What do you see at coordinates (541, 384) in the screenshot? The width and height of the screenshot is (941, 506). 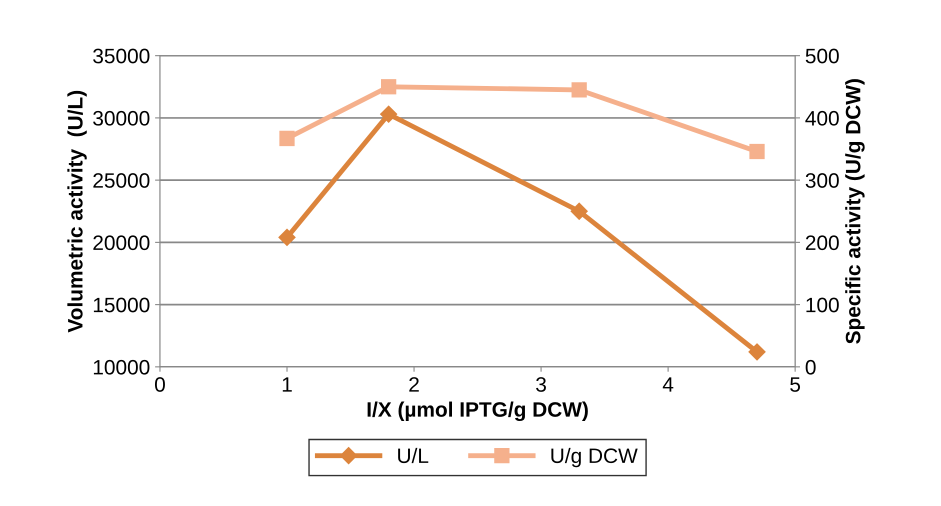 I see `x-tick-label: 3` at bounding box center [541, 384].